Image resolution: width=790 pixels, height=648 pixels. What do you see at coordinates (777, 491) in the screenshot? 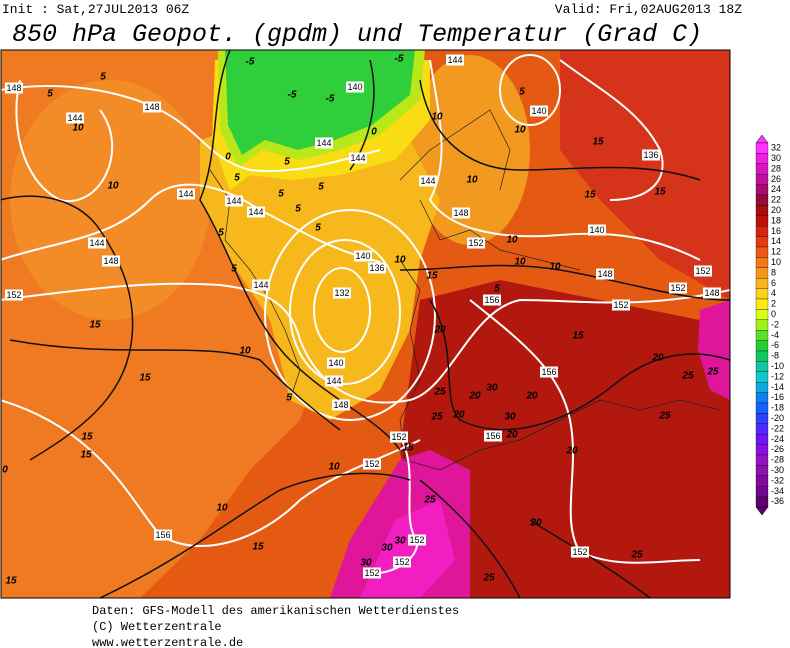
I see `legend-label: -34` at bounding box center [777, 491].